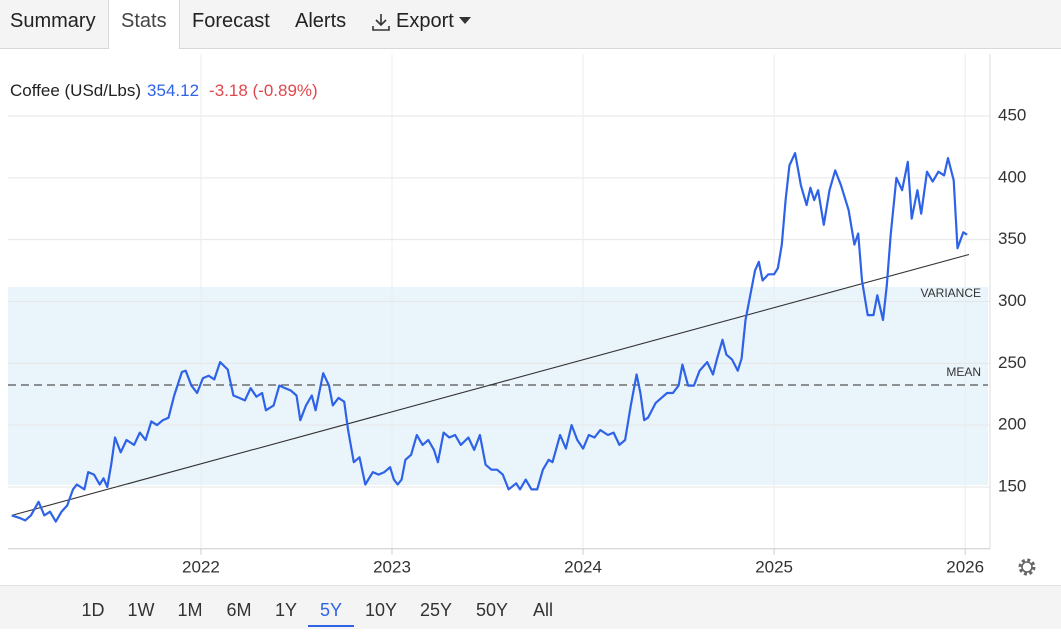 The image size is (1061, 634). Describe the element at coordinates (190, 610) in the screenshot. I see `range-button: 1M` at that location.